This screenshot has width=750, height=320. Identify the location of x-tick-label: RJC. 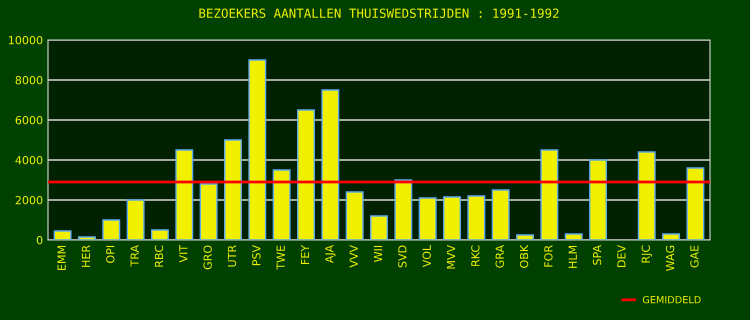
(647, 254).